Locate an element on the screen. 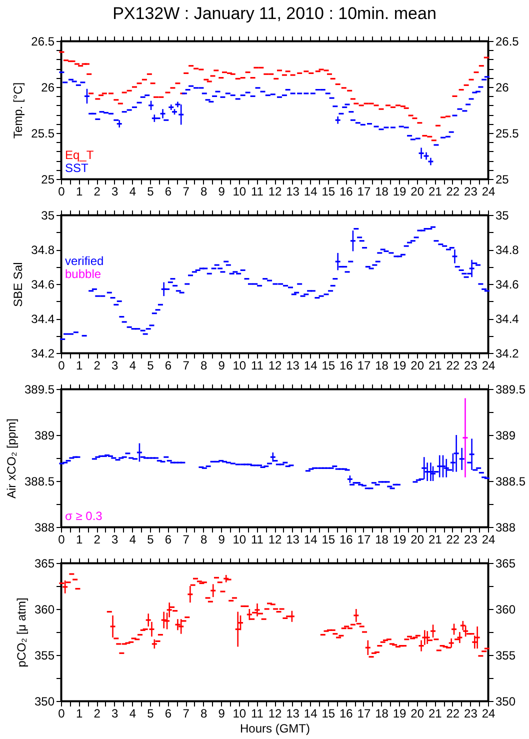 The height and width of the screenshot is (739, 529). y-tick-label: 388 is located at coordinates (44, 527).